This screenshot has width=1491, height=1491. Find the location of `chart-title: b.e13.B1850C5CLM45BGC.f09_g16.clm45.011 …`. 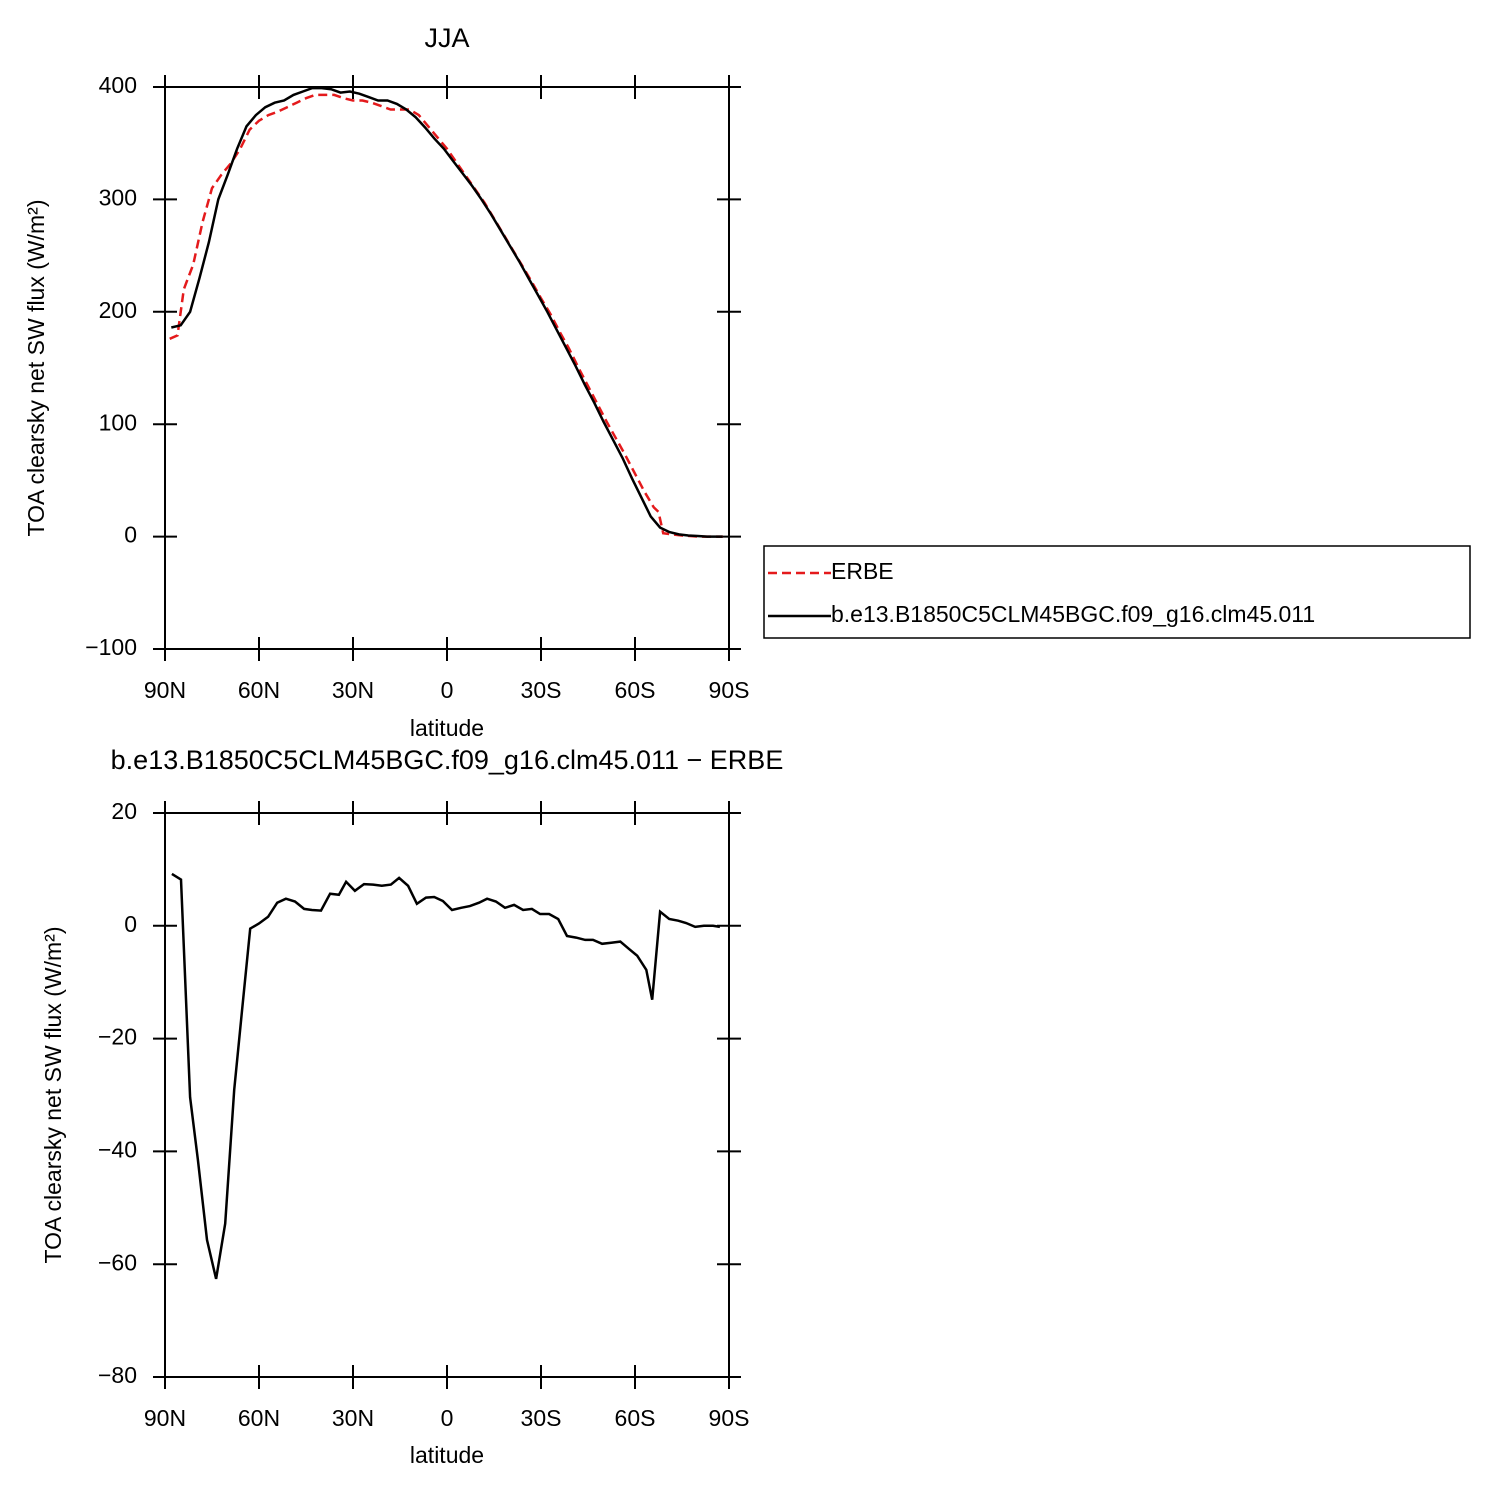

chart-title: b.e13.B1850C5CLM45BGC.f09_g16.clm45.011 … is located at coordinates (447, 760).